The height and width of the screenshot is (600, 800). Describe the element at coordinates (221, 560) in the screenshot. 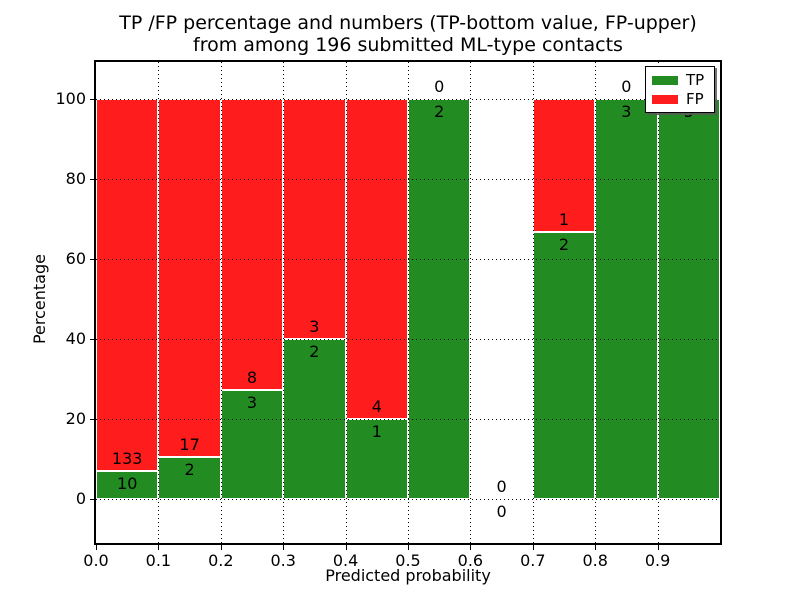

I see `x-tick-label: 0.2` at that location.